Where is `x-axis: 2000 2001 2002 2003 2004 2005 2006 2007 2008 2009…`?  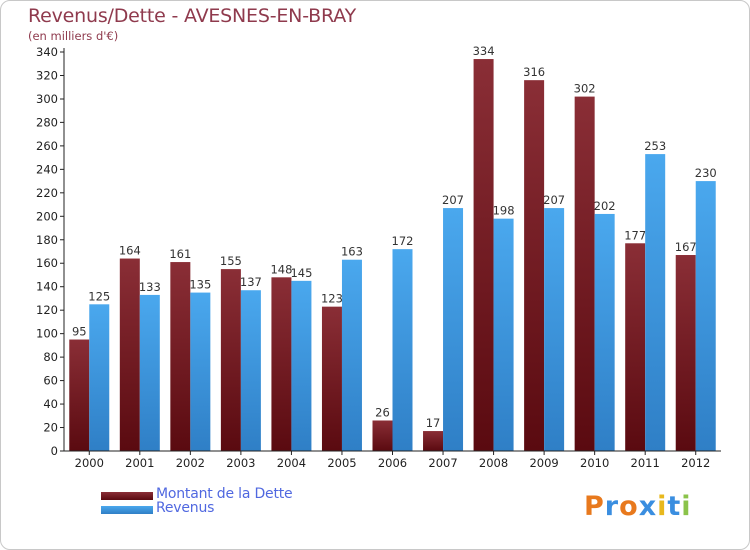
x-axis: 2000 2001 2002 2003 2004 2005 2006 2007 2008 2009… is located at coordinates (392, 460).